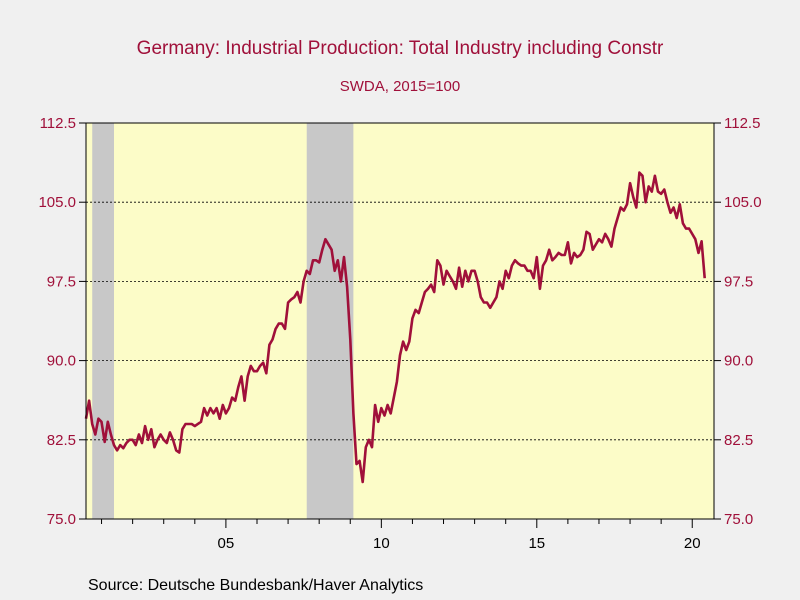  What do you see at coordinates (400, 86) in the screenshot?
I see `chart-subtitle: SWDA, 2015=100` at bounding box center [400, 86].